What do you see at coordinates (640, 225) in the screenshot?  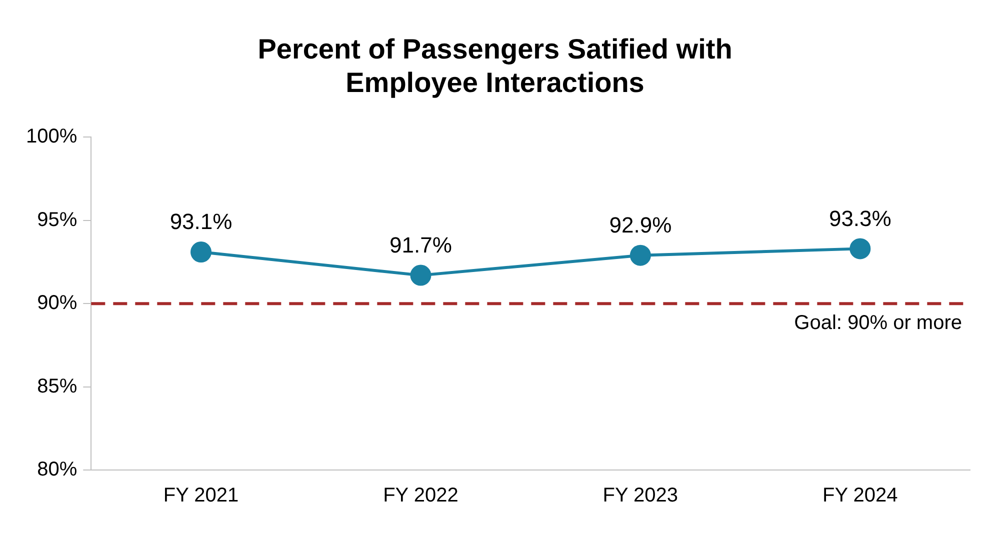 I see `data-label: 92.9%` at bounding box center [640, 225].